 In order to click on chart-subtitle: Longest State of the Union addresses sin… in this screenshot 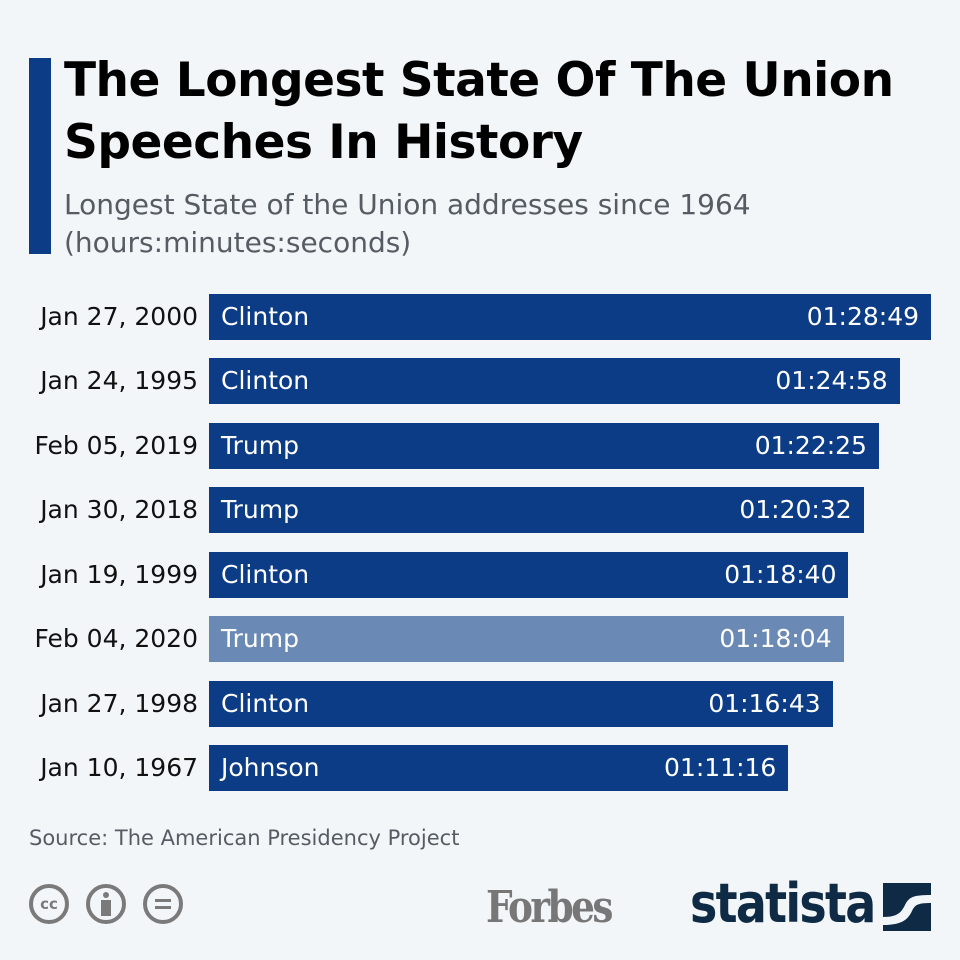, I will do `click(407, 223)`.